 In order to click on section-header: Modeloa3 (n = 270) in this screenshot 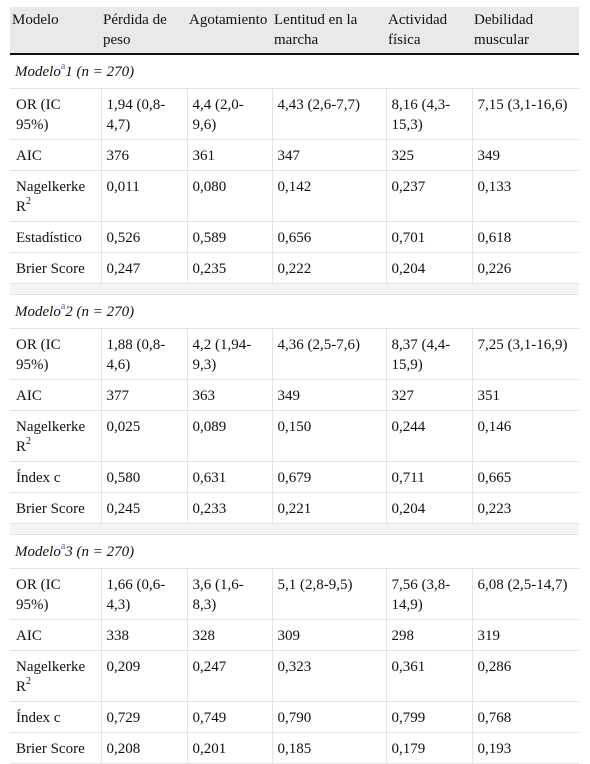, I will do `click(294, 551)`.